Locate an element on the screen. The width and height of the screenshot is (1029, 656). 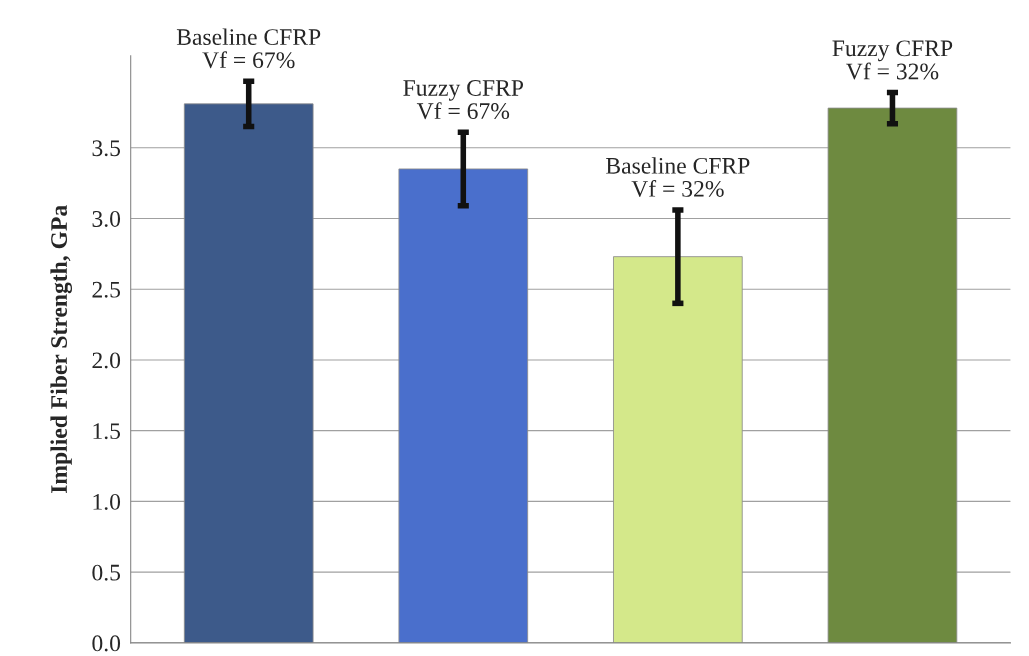
annotation: Fuzzy CFRP Vf = 67% is located at coordinates (463, 100).